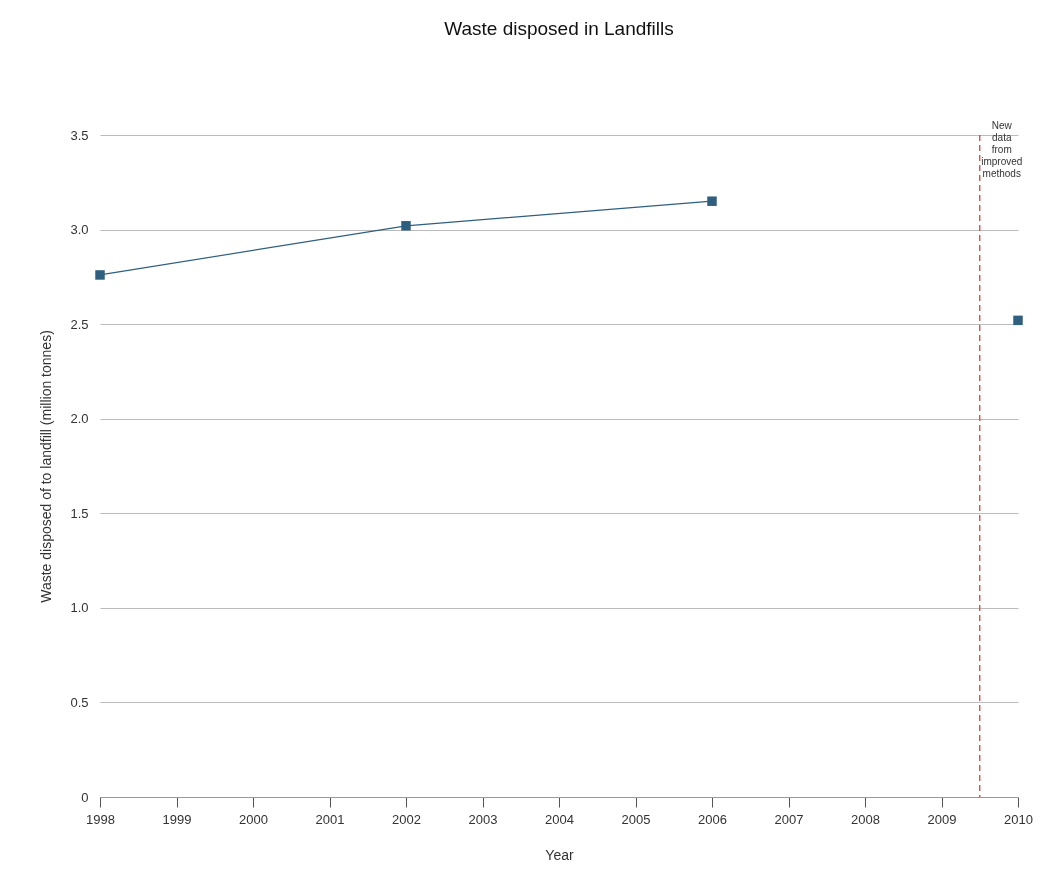 The width and height of the screenshot is (1046, 886). I want to click on y-tick-label: 3.5, so click(79, 135).